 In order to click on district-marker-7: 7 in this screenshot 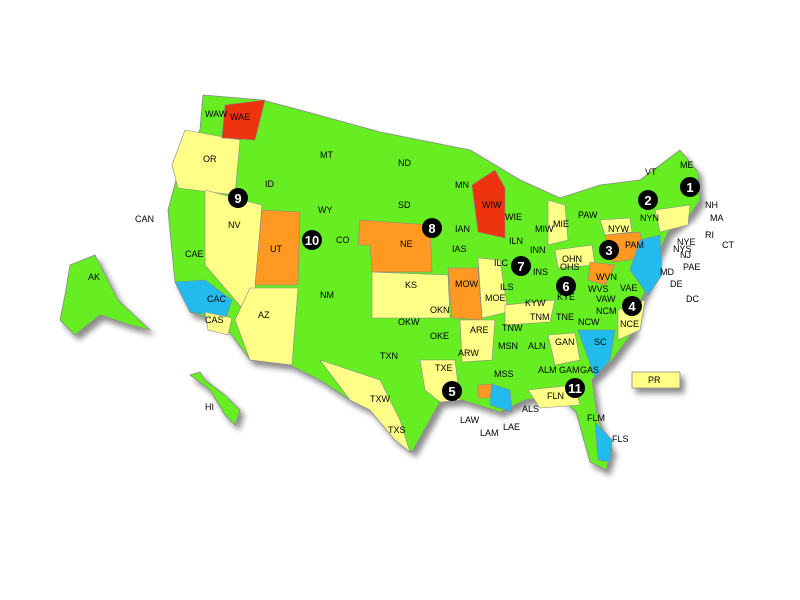, I will do `click(521, 266)`.